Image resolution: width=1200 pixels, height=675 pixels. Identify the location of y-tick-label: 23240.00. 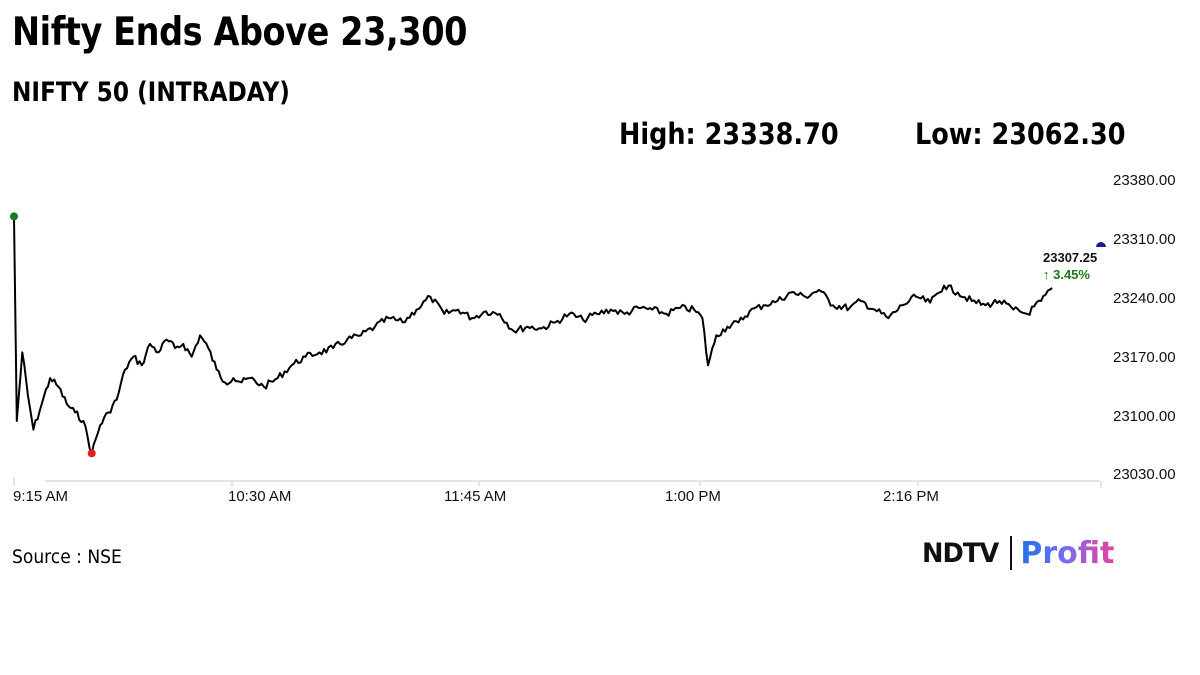
(1144, 298).